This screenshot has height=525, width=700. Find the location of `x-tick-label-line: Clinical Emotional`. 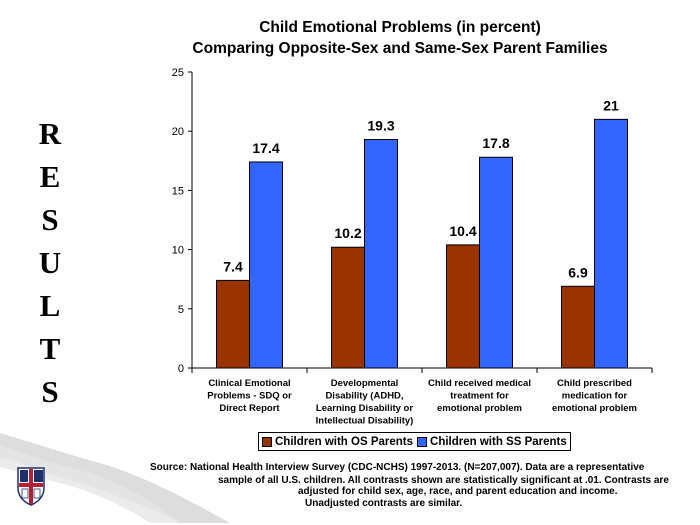

x-tick-label-line: Clinical Emotional is located at coordinates (249, 383).